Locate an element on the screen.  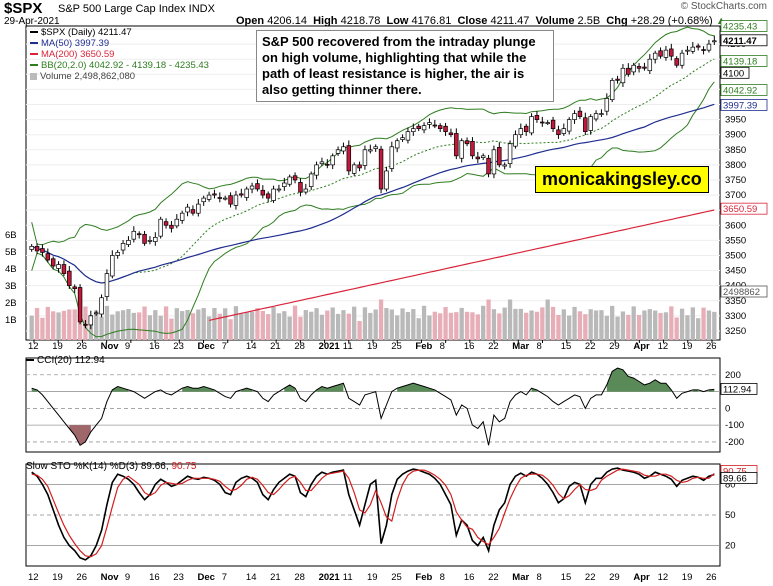
last-value-label: 2498862 is located at coordinates (741, 292).